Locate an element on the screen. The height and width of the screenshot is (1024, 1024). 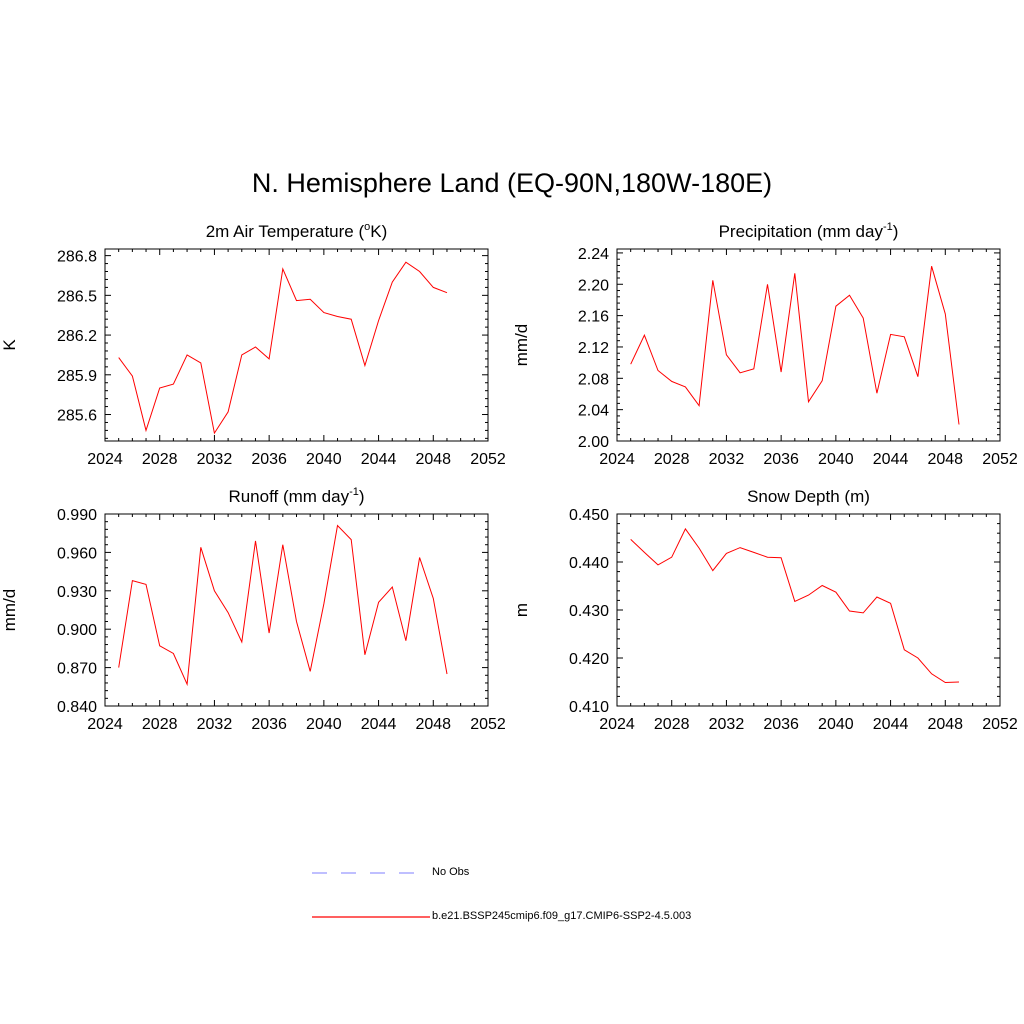
precipitation-series-line is located at coordinates (795, 345).